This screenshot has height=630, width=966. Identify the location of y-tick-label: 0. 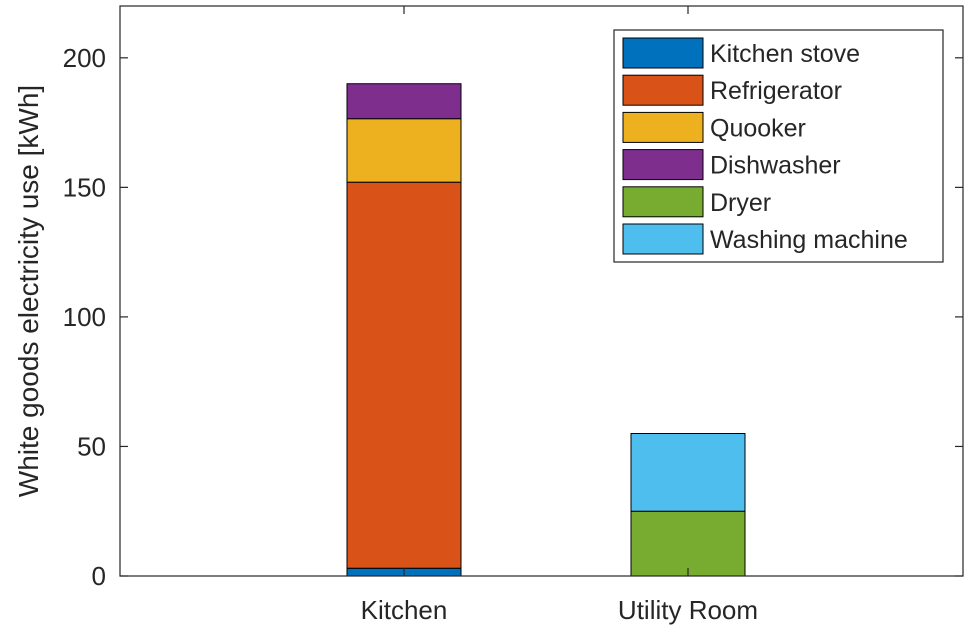
(99, 576).